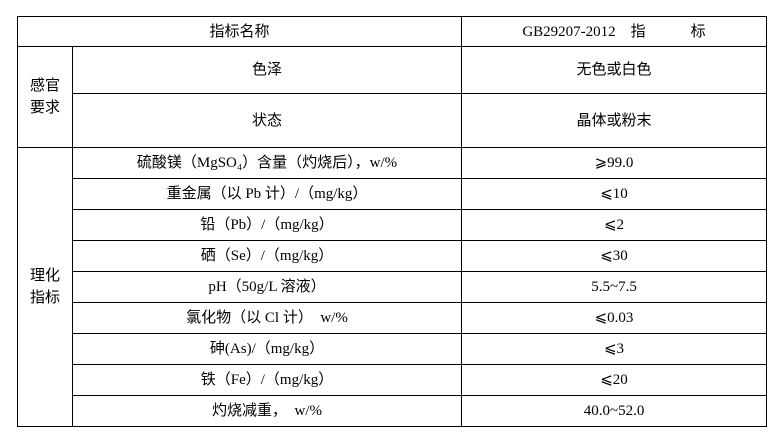  I want to click on table-row: 砷(As)/（mg/kg） ⩽3, so click(393, 349).